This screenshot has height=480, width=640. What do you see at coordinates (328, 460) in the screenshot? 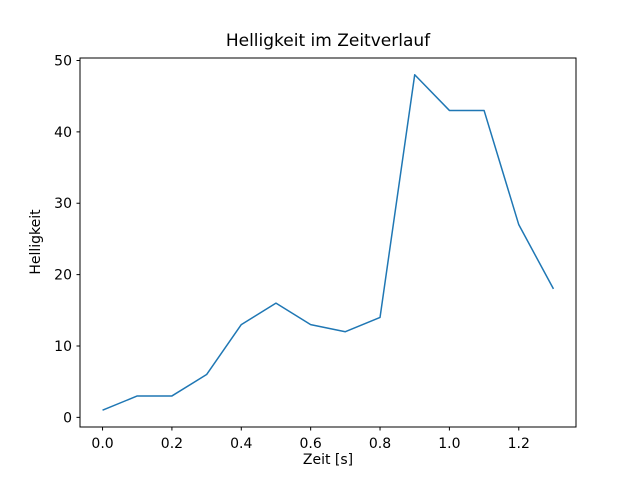
I see `x-axis-label: Zeit [s]` at bounding box center [328, 460].